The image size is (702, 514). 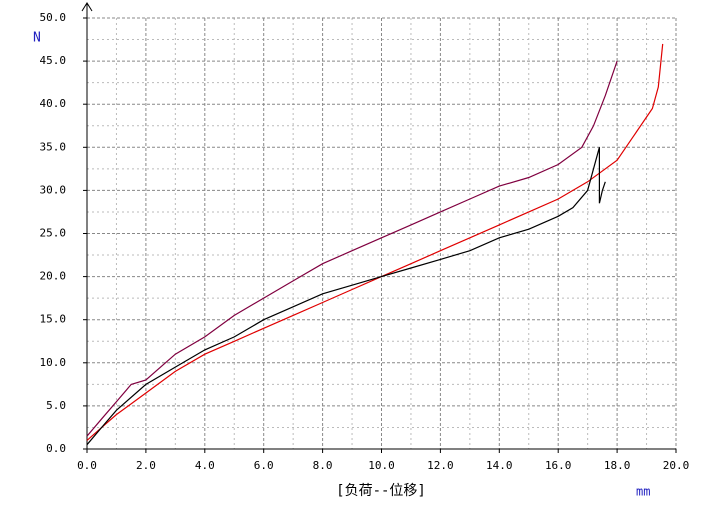 What do you see at coordinates (676, 465) in the screenshot?
I see `x-tick-label: 20.0` at bounding box center [676, 465].